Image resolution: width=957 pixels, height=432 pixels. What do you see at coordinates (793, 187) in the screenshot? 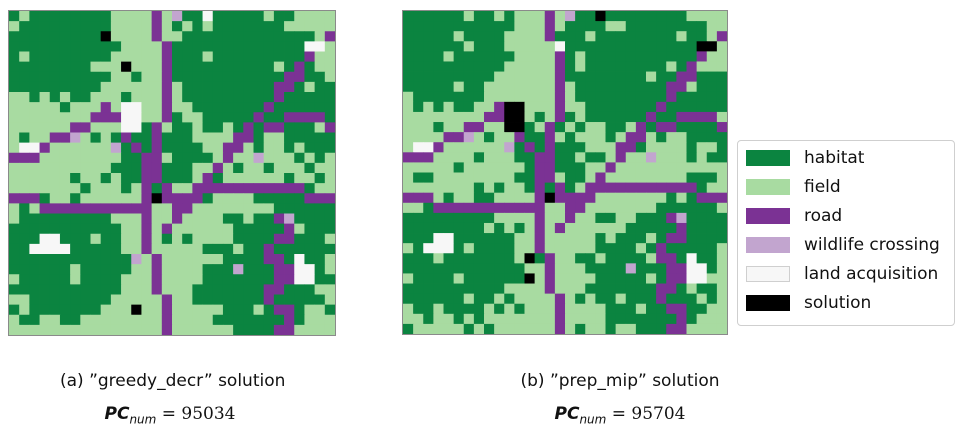
I see `legend-item-field: field` at bounding box center [793, 187].